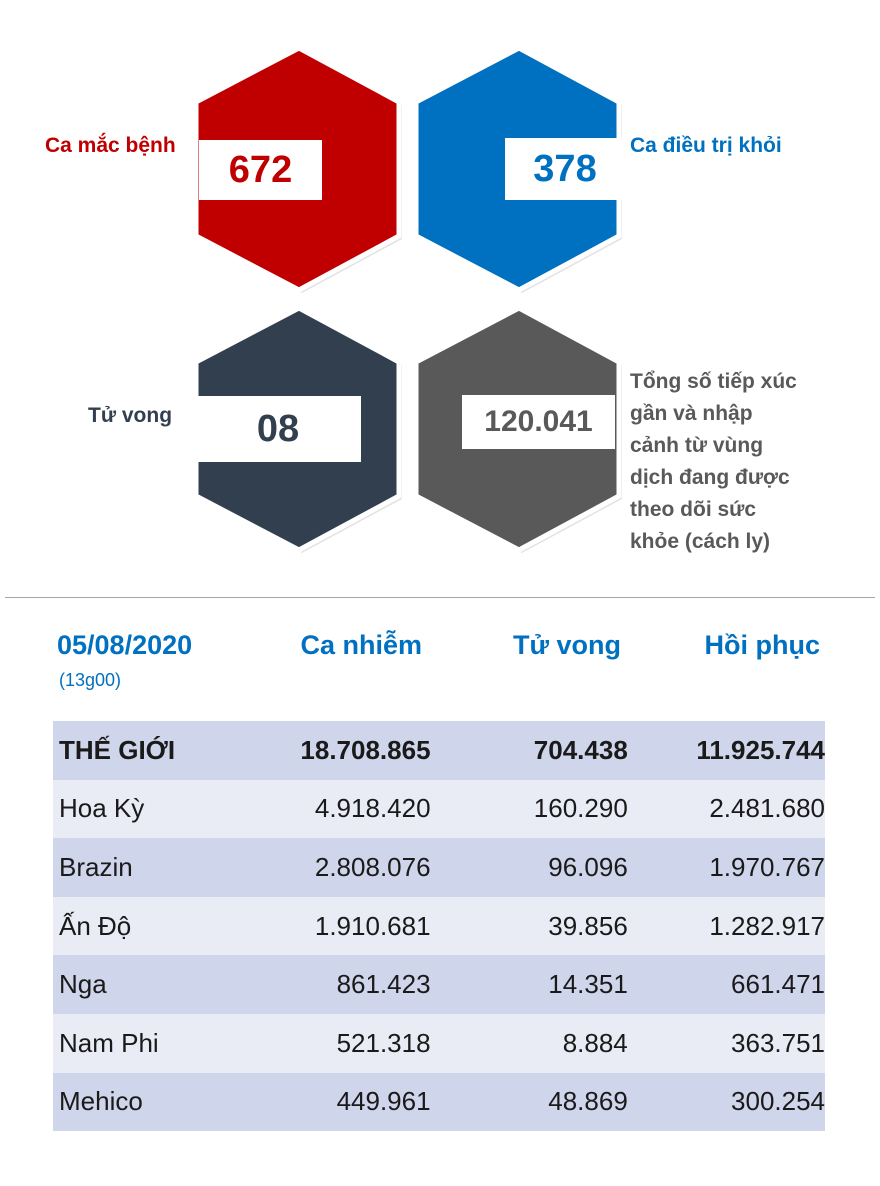  I want to click on cases-value: 672, so click(260, 169).